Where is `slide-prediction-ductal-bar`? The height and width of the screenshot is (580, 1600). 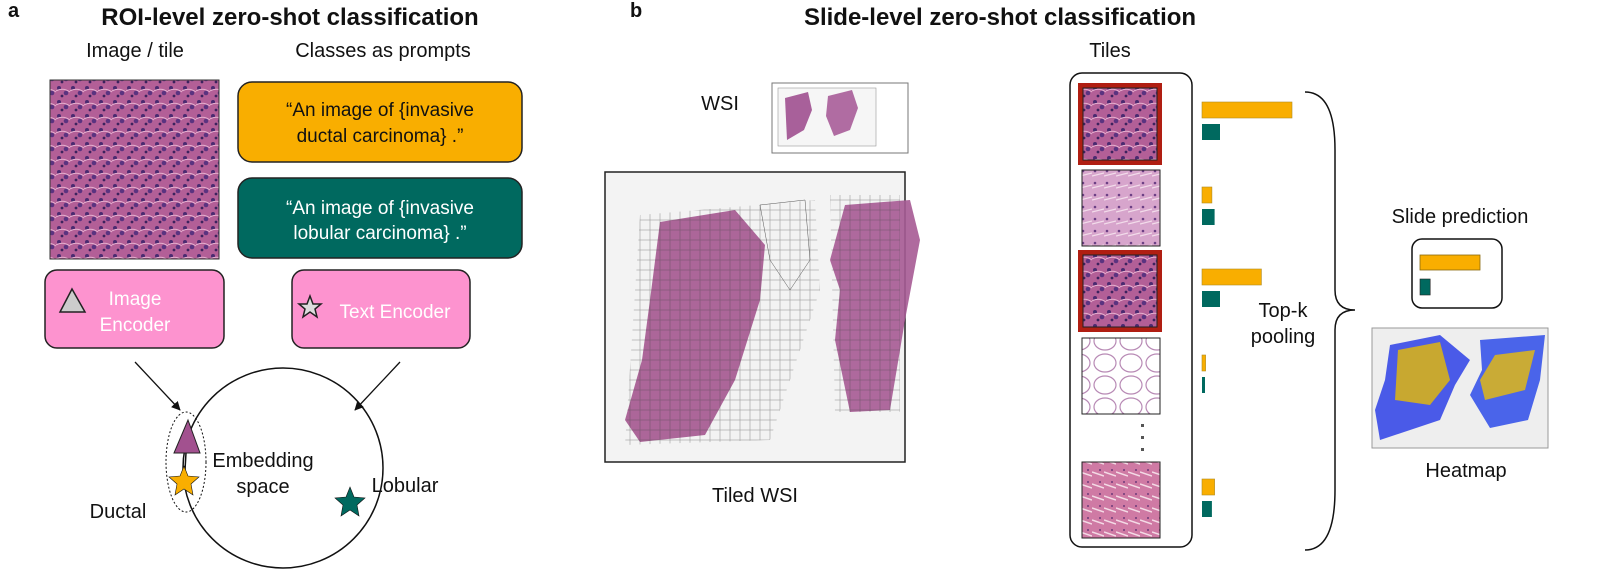 slide-prediction-ductal-bar is located at coordinates (1450, 262).